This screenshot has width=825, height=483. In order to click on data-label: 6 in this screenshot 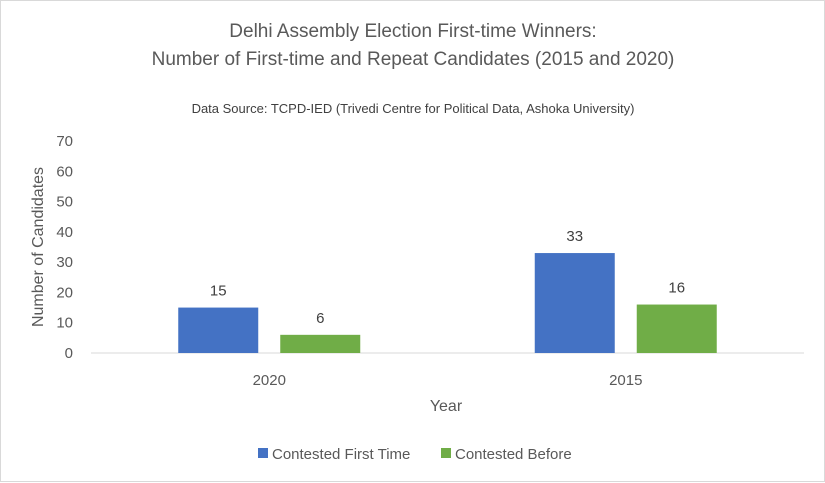, I will do `click(320, 318)`.